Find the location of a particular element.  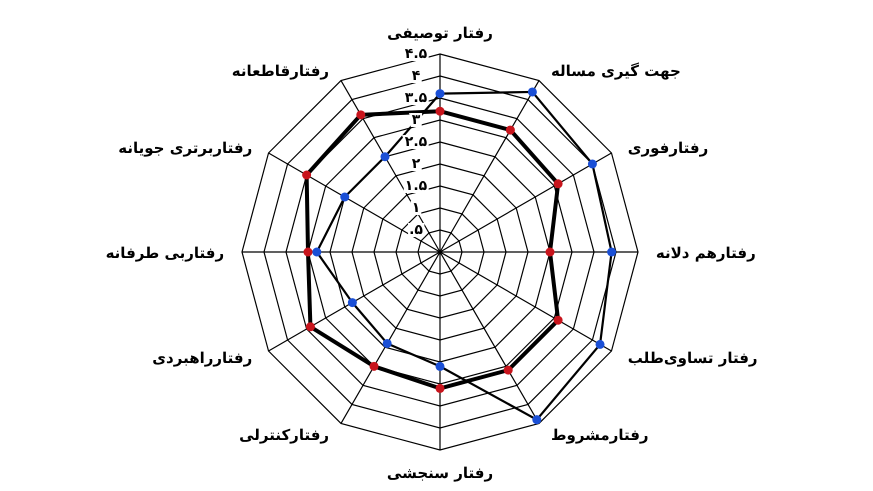

y-tick-label: ۲.۵ is located at coordinates (416, 142).